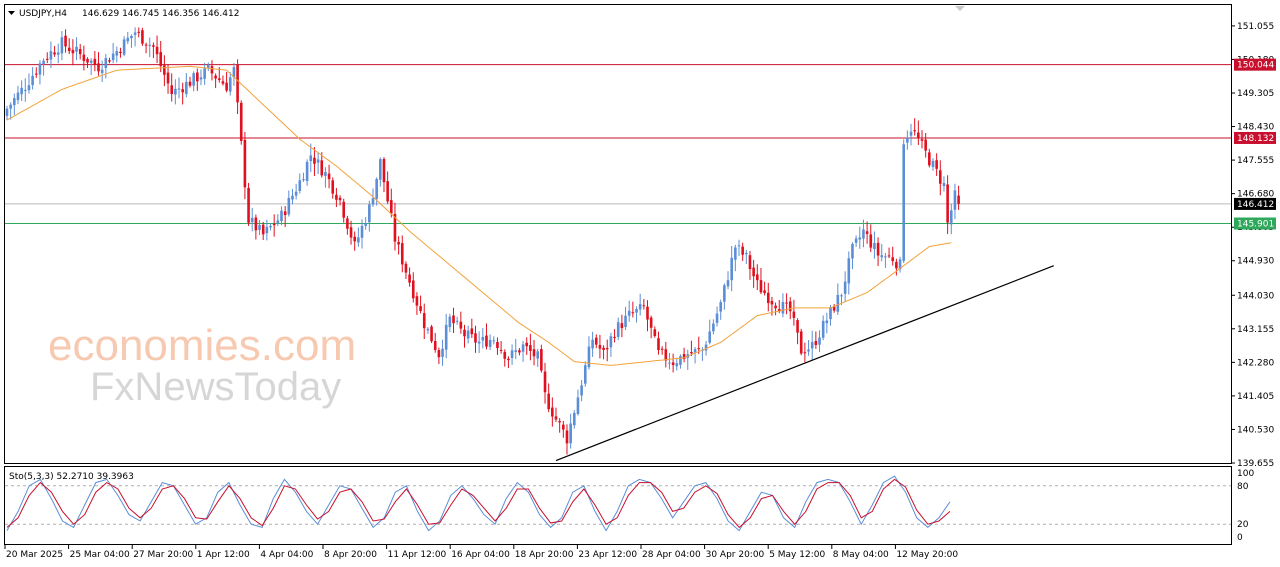  I want to click on triangle-down-icon, so click(11, 13).